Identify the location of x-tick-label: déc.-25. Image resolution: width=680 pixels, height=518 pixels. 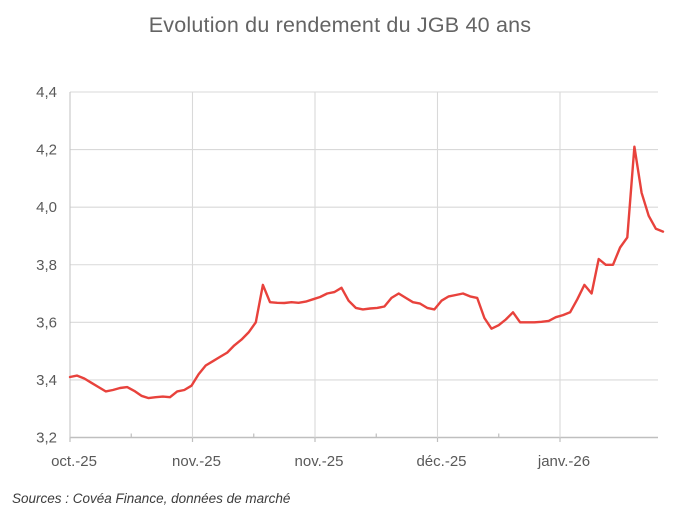
(441, 461).